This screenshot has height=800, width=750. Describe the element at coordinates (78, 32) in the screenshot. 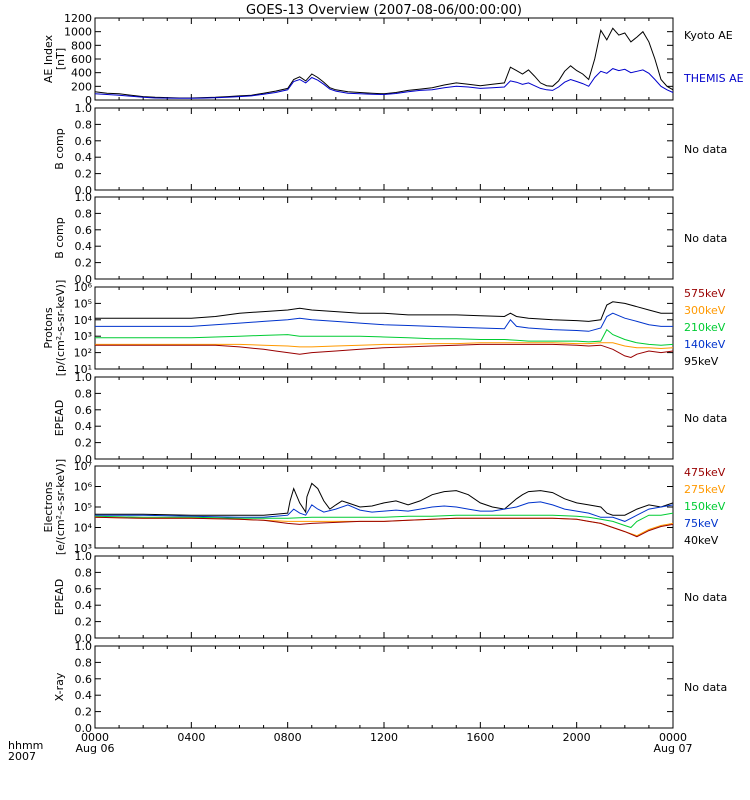

I see `y-tick-label: 1000` at that location.